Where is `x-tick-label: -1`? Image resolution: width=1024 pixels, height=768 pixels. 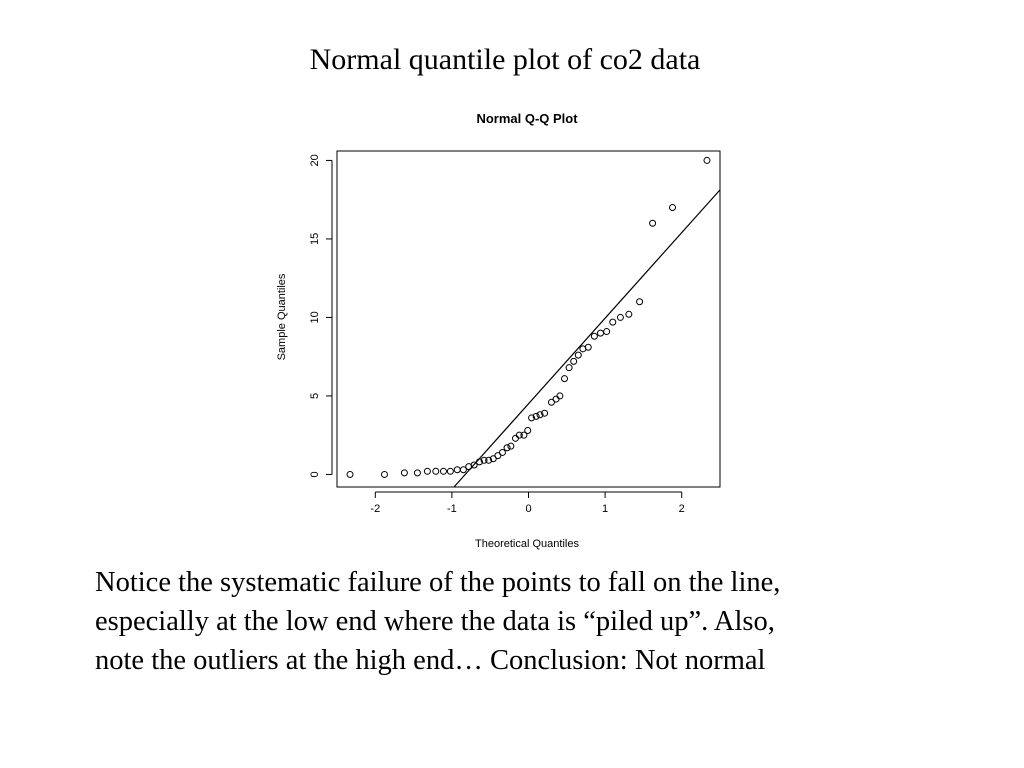
x-tick-label: -1 is located at coordinates (452, 509).